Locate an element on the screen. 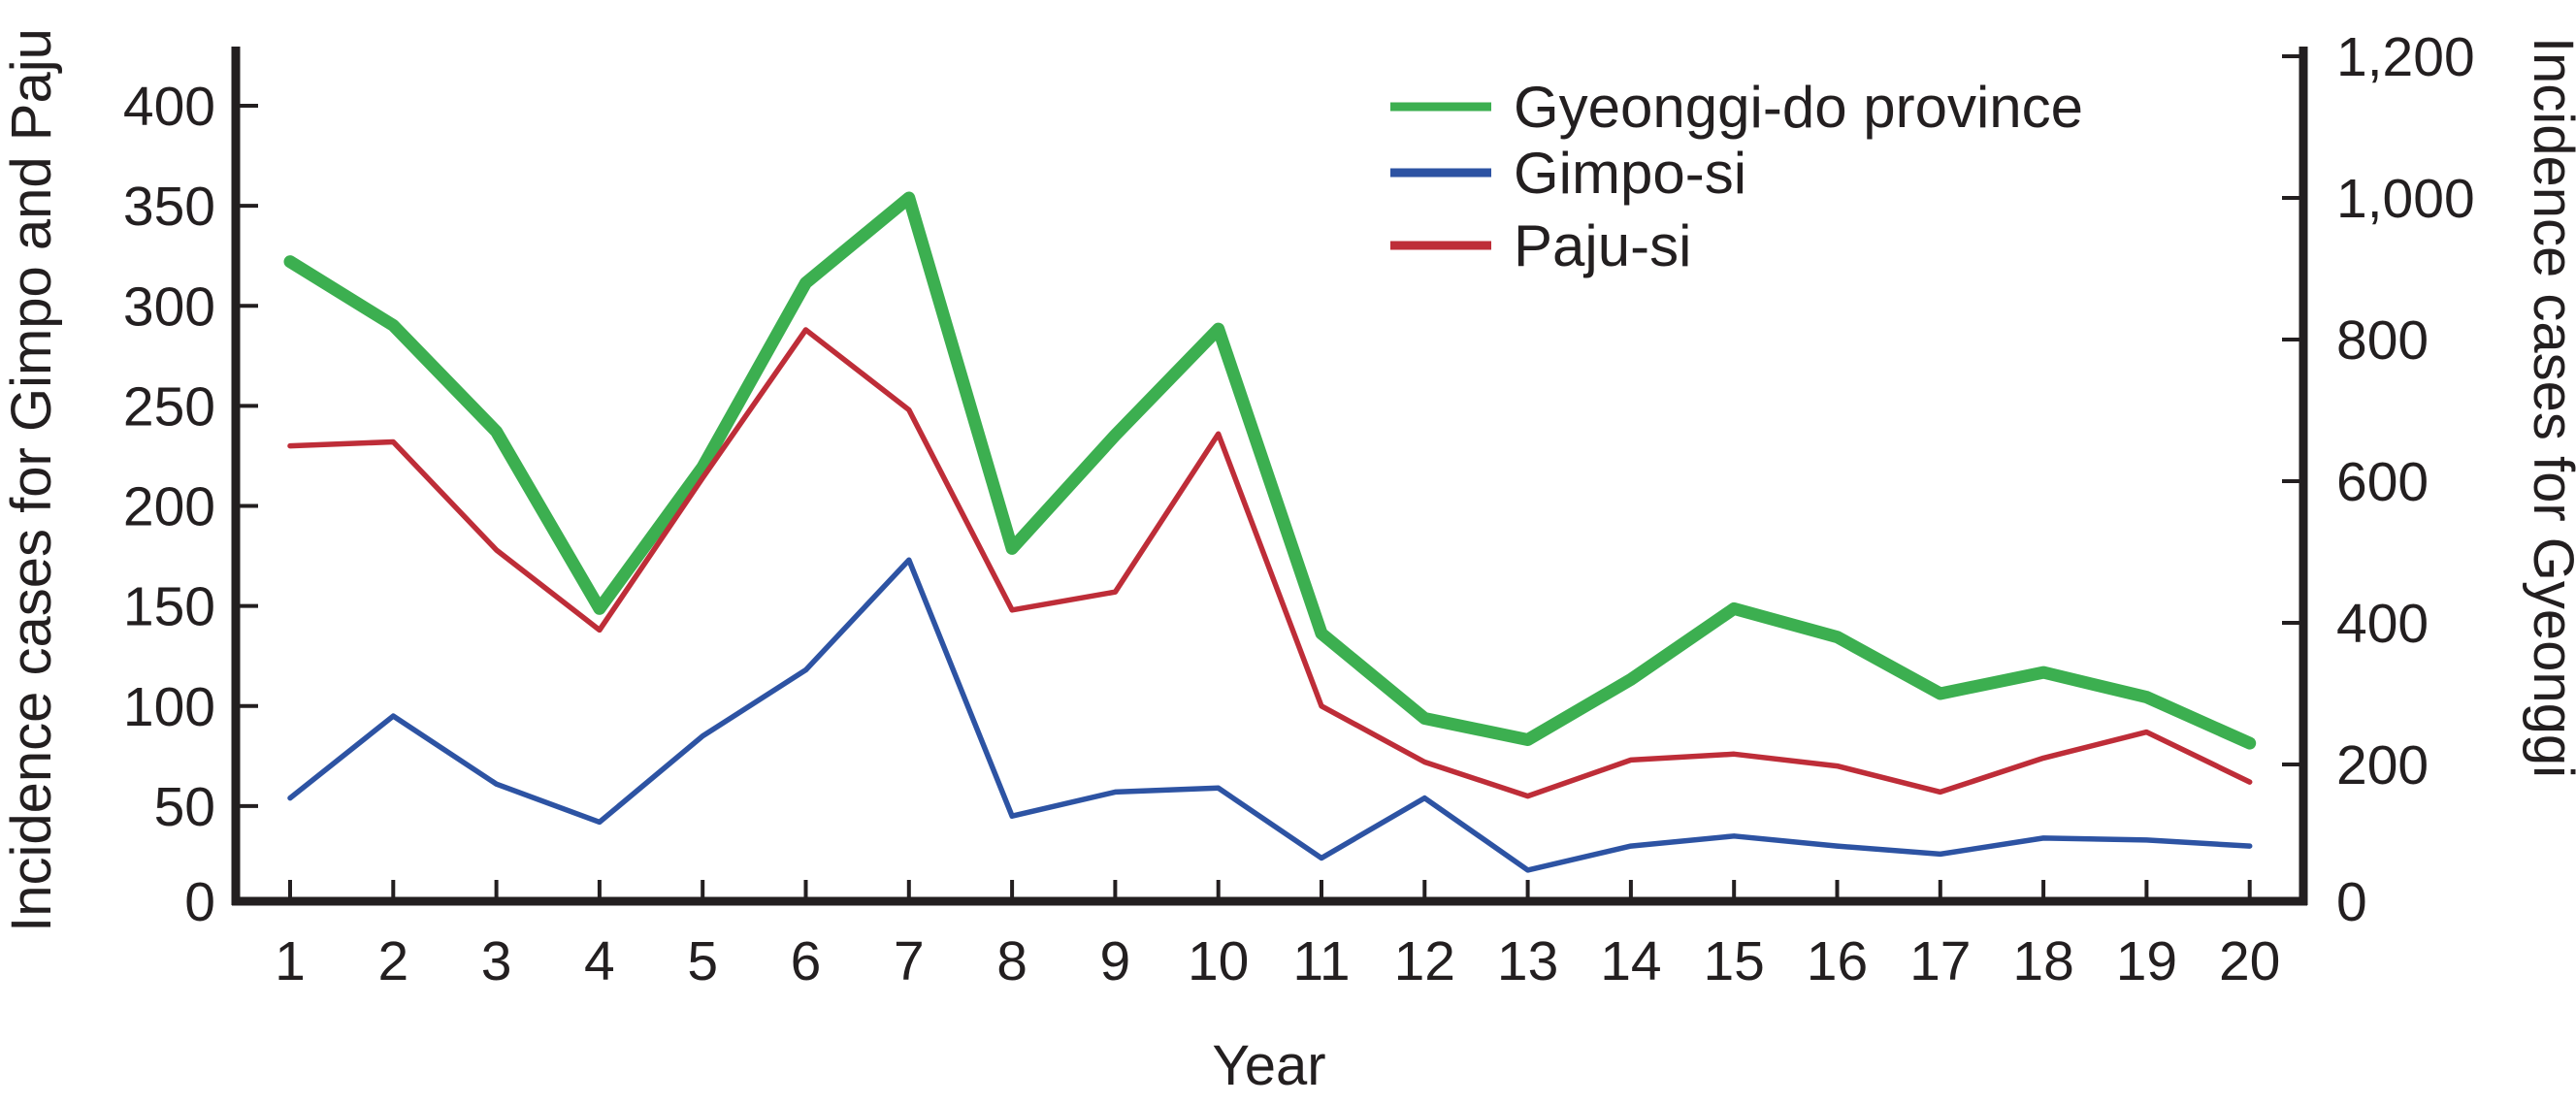 The image size is (2576, 1104). right-tick-label: 400 is located at coordinates (2382, 624).